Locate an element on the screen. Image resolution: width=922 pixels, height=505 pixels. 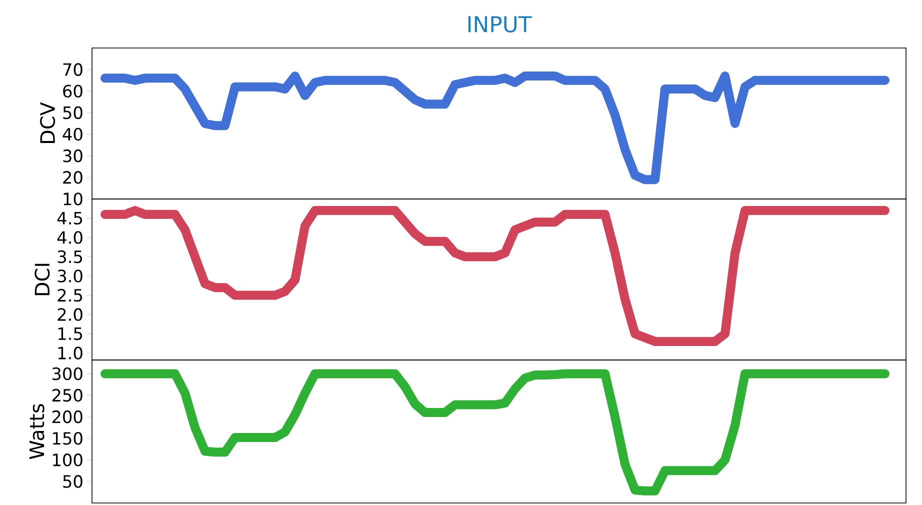
y-tick-label: 60 is located at coordinates (72, 91).